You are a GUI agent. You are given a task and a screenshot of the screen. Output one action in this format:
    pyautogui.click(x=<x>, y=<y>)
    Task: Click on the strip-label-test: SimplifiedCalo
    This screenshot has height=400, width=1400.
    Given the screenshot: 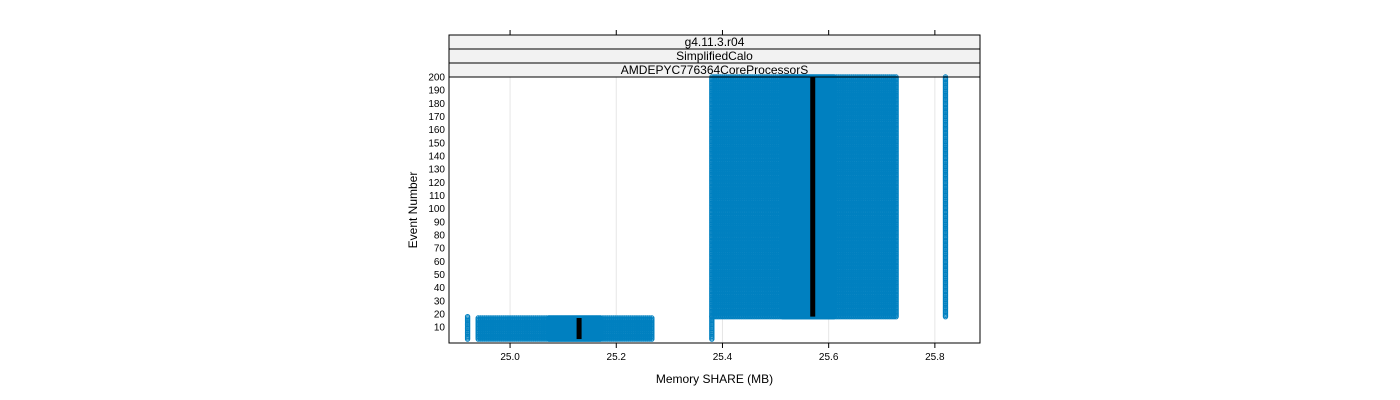 What is the action you would take?
    pyautogui.click(x=714, y=56)
    